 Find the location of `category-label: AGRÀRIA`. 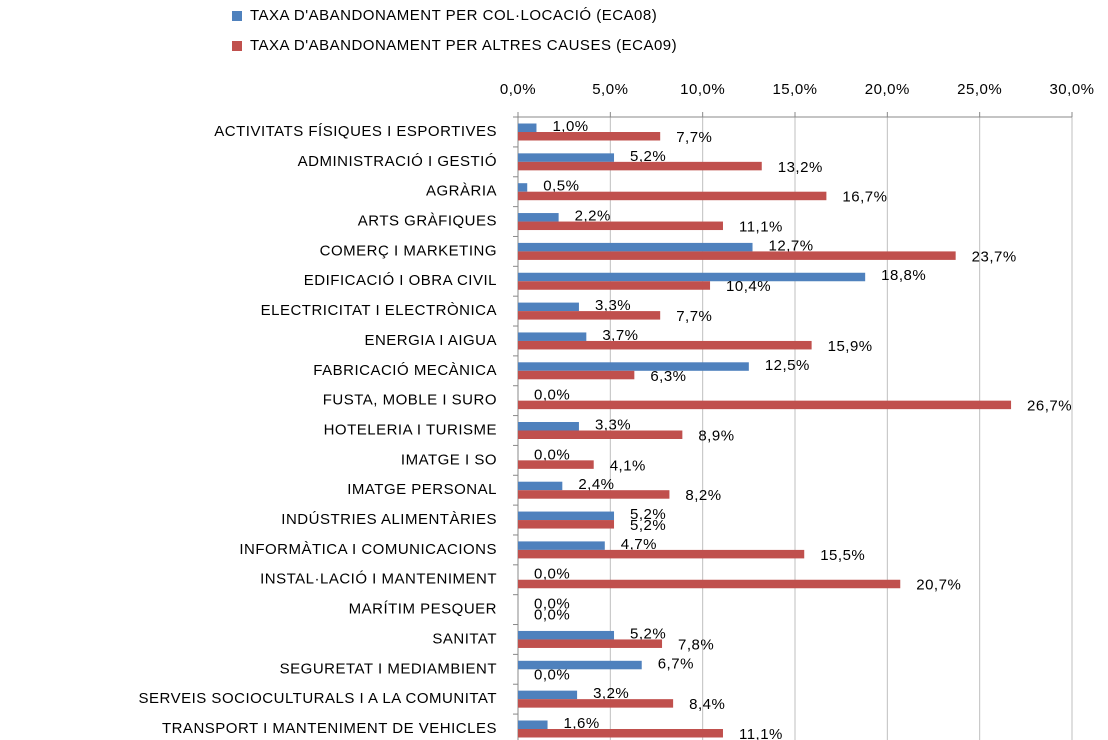

category-label: AGRÀRIA is located at coordinates (461, 191).